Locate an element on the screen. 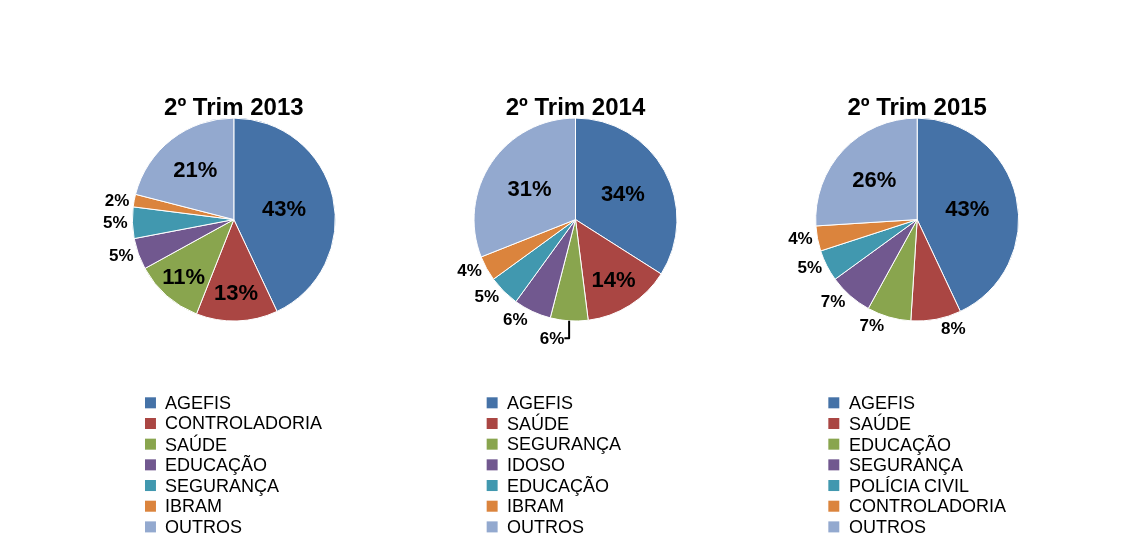 The image size is (1122, 556). chart-title: 2º Trim 2014 is located at coordinates (575, 107).